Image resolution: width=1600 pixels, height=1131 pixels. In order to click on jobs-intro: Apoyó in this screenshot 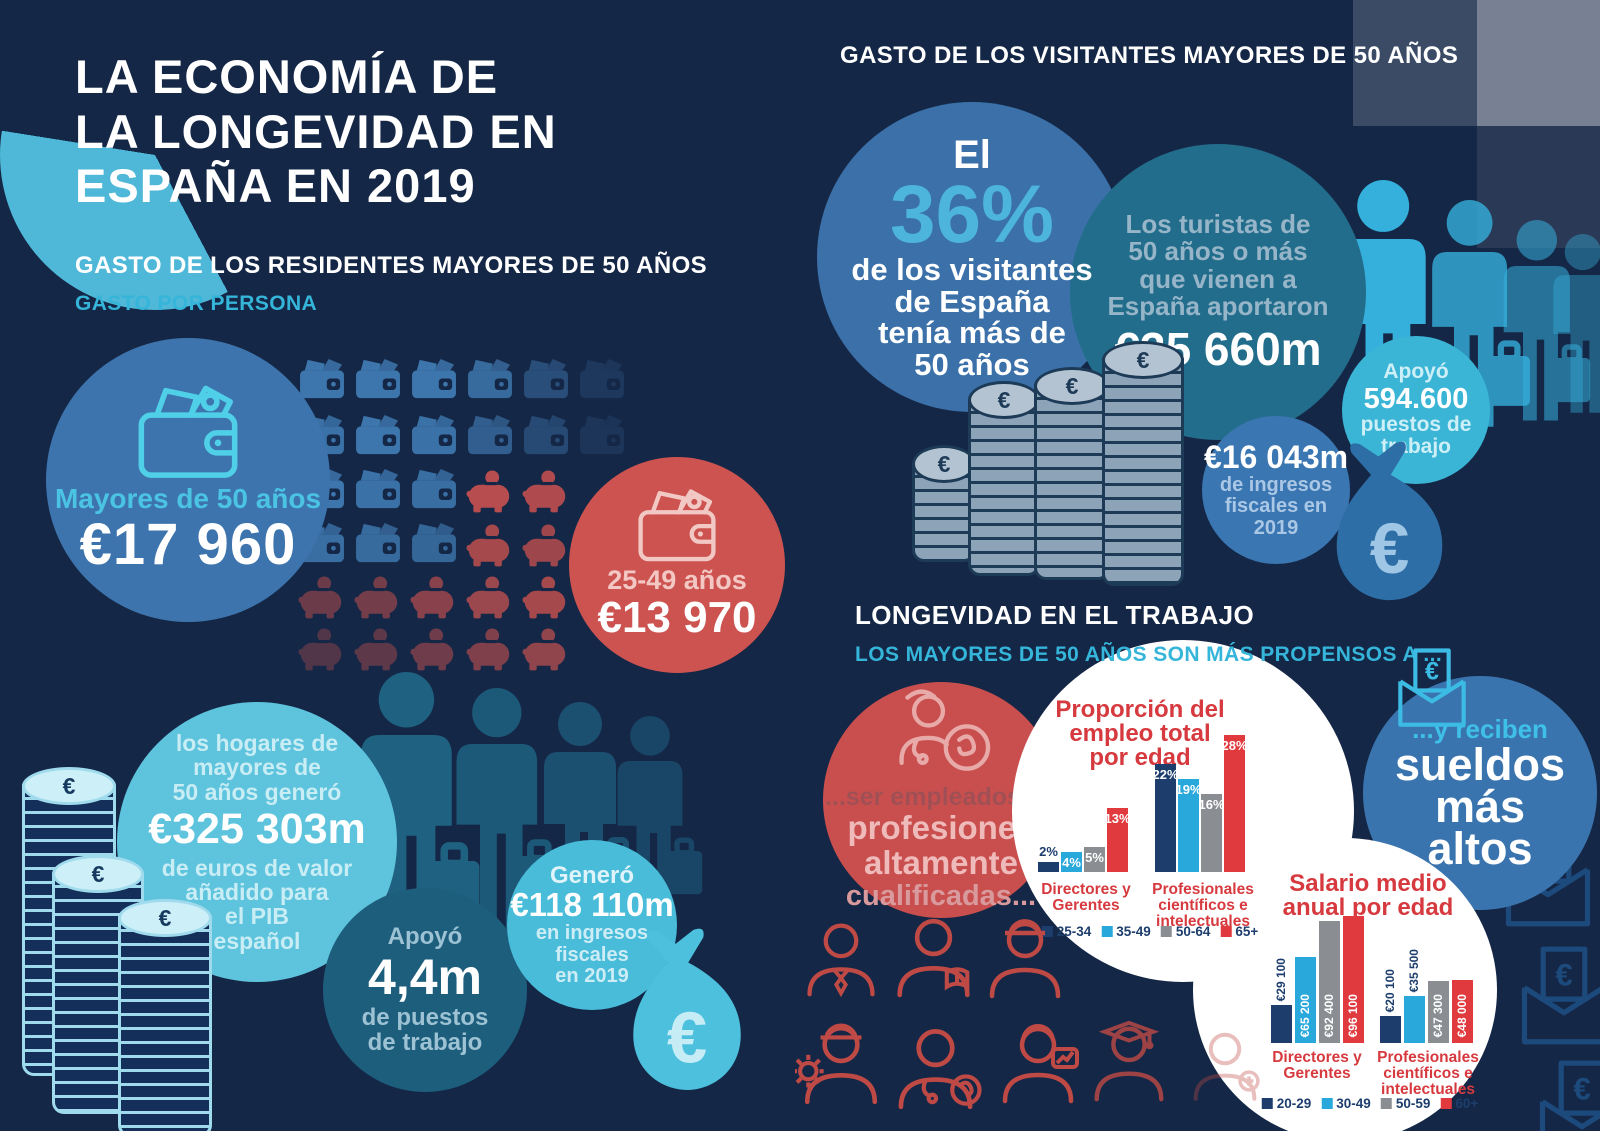, I will do `click(425, 937)`.